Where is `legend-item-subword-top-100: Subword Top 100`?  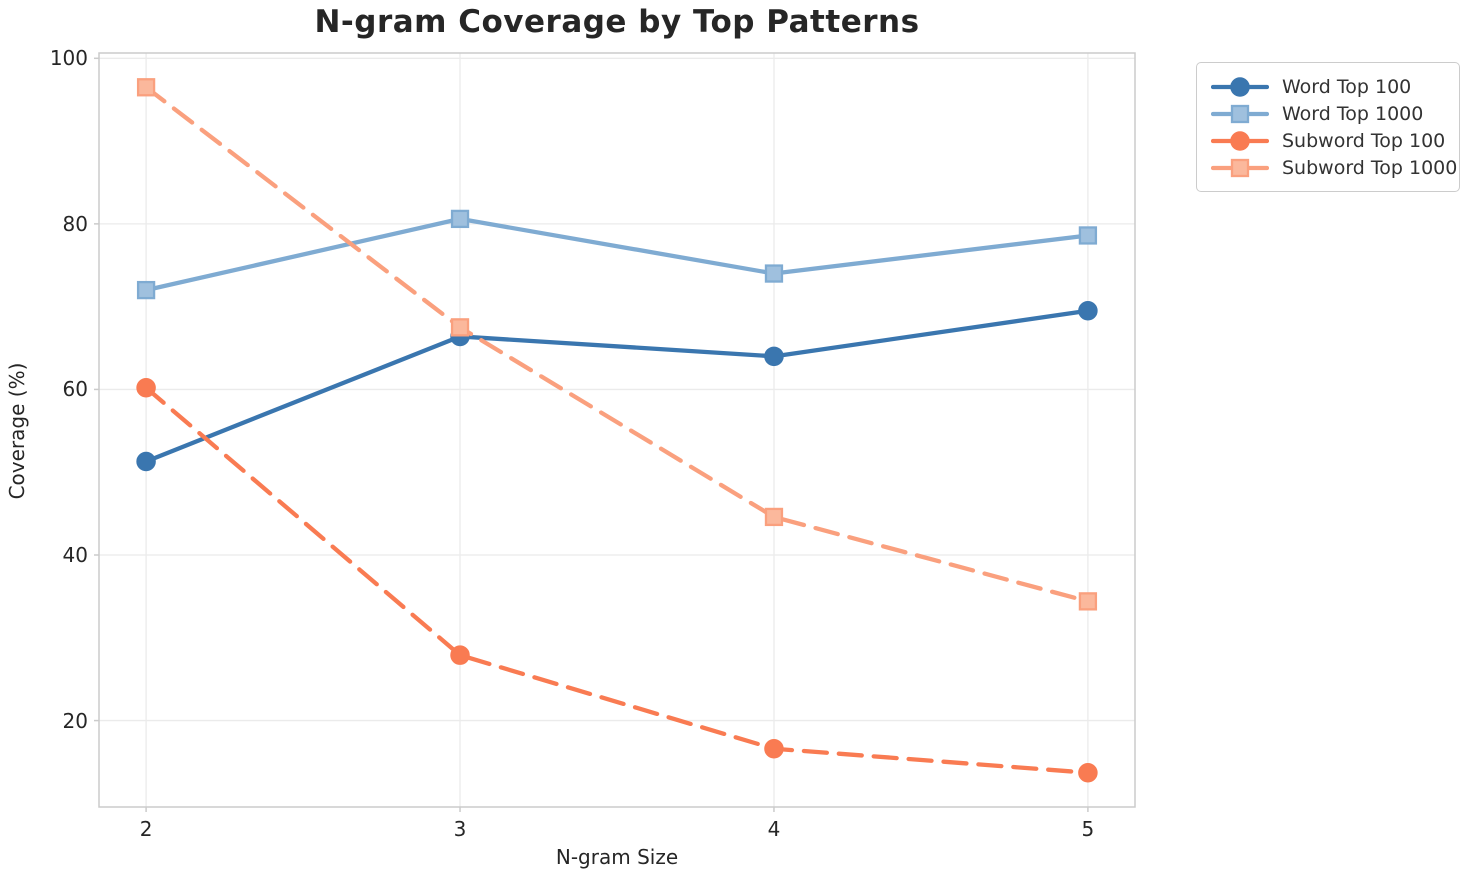 legend-item-subword-top-100: Subword Top 100 is located at coordinates (1328, 140).